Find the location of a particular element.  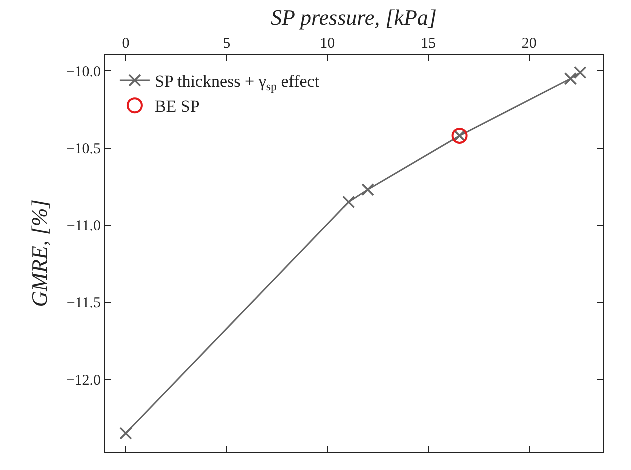

y-tick-label: −11.0 is located at coordinates (83, 226).